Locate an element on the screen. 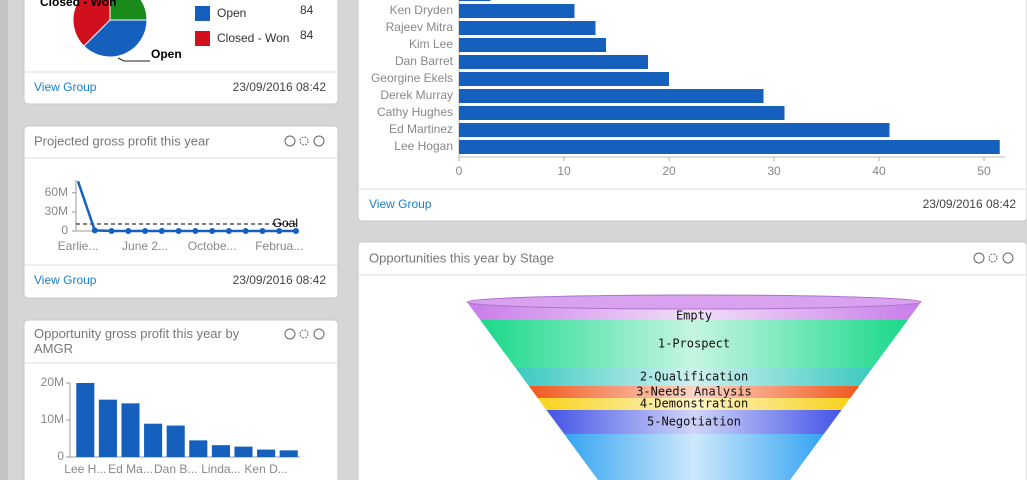 The width and height of the screenshot is (1027, 480). y-tick-label: Georgine Ekels is located at coordinates (412, 78).